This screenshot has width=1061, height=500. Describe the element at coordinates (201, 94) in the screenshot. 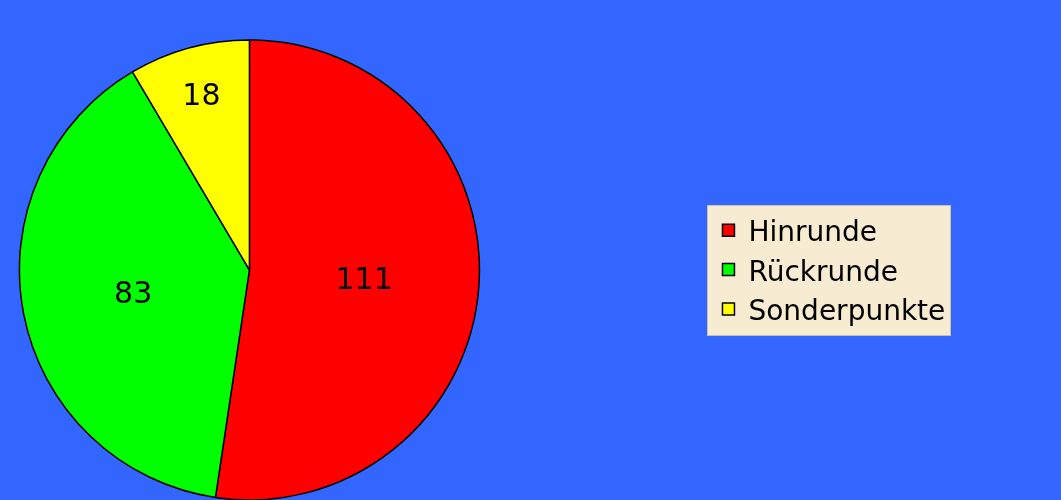

I see `data-label: 18` at that location.